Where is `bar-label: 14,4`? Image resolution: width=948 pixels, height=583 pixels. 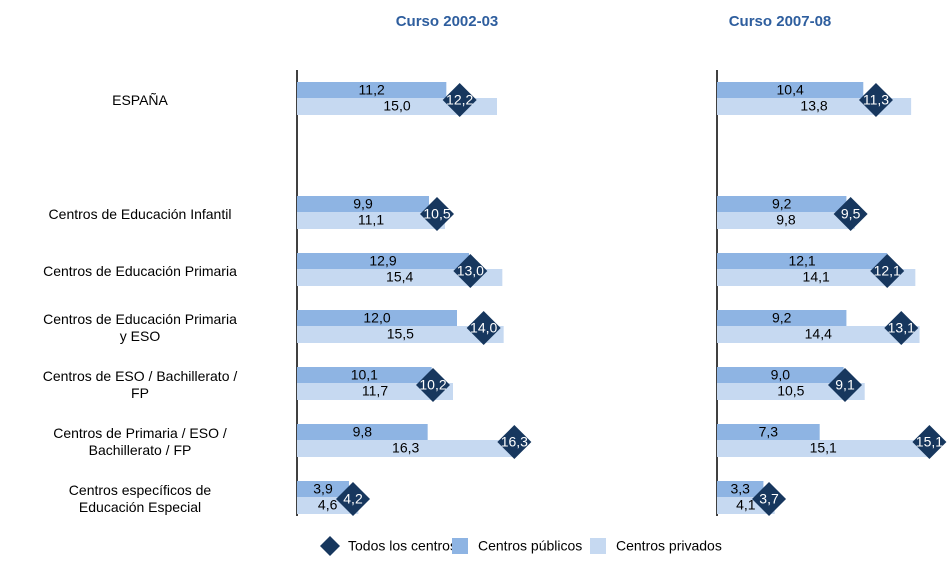 bar-label: 14,4 is located at coordinates (818, 334).